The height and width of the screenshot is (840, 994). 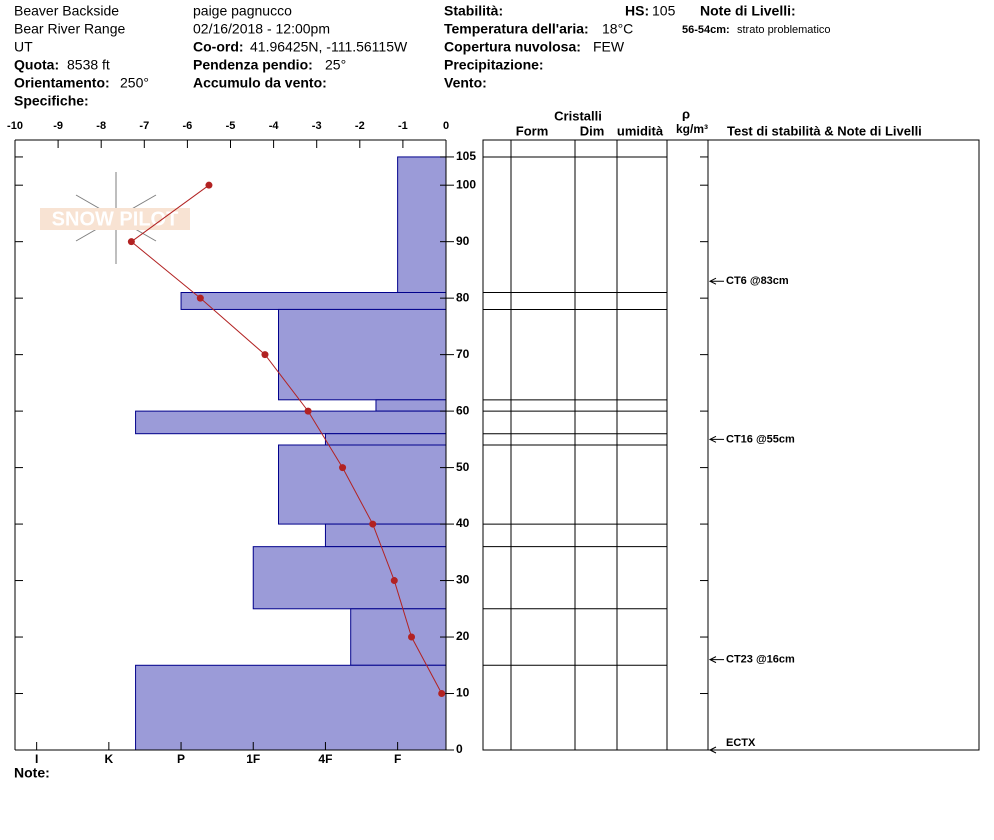 I want to click on column-header: Form, so click(x=532, y=130).